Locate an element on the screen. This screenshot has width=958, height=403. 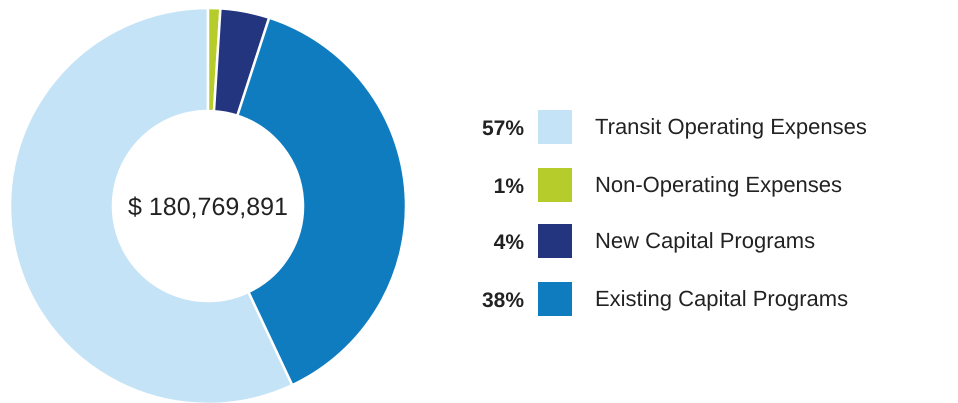
legend-label: New Capital Programs is located at coordinates (705, 240).